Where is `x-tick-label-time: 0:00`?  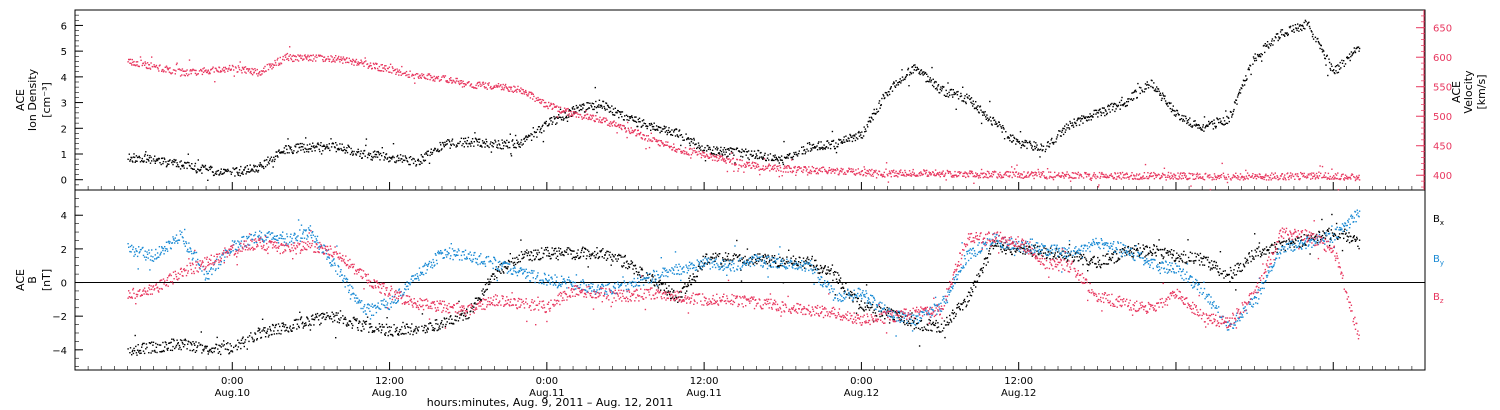
x-tick-label-time: 0:00 is located at coordinates (861, 381).